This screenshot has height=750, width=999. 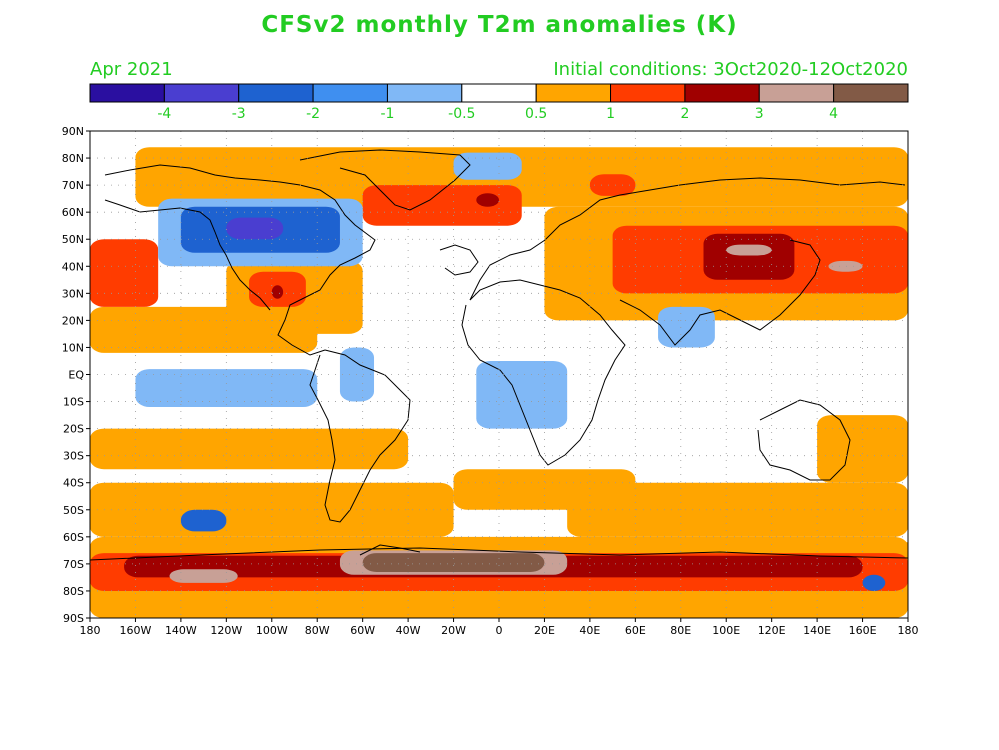 What do you see at coordinates (272, 630) in the screenshot?
I see `longitude-label: 100W` at bounding box center [272, 630].